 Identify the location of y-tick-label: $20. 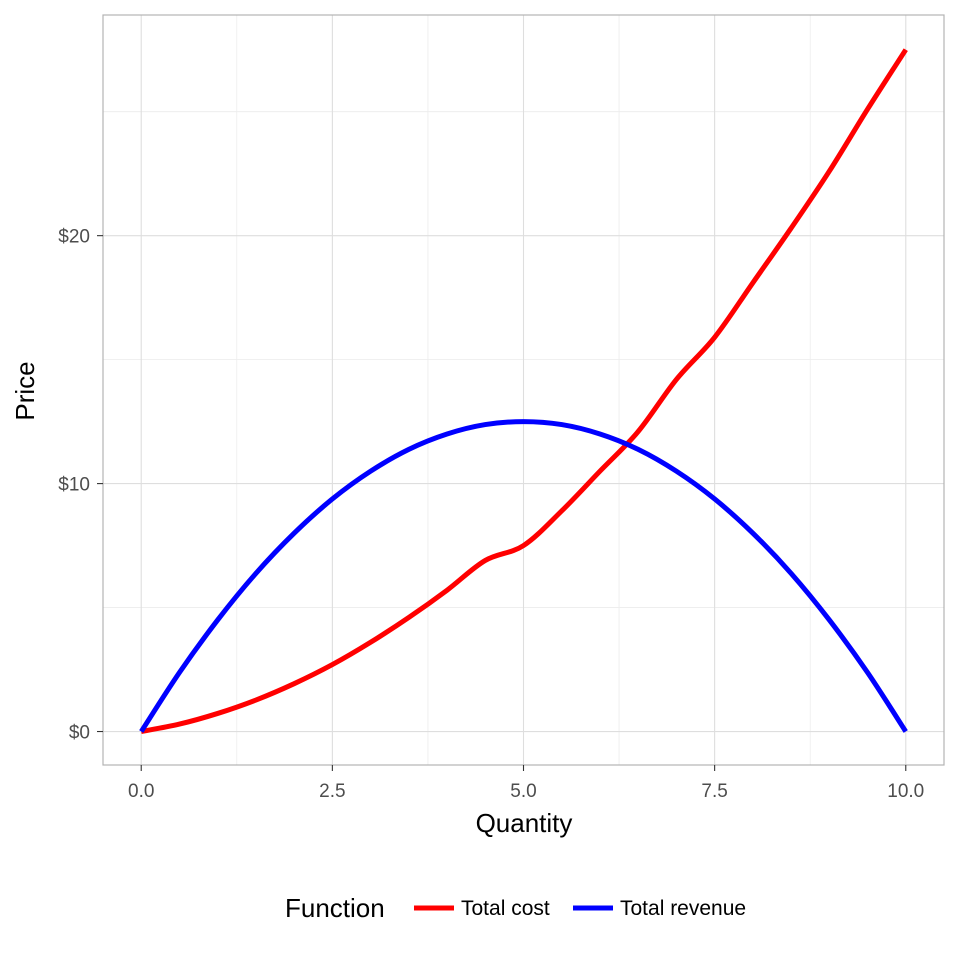
(74, 237).